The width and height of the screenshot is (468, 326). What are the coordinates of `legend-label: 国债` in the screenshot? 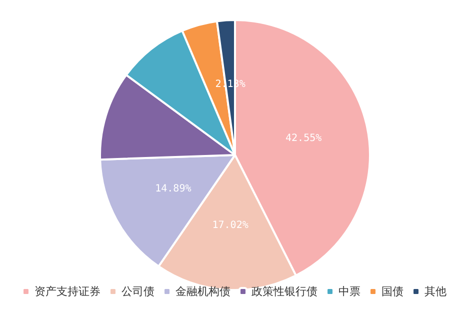 It's located at (393, 291).